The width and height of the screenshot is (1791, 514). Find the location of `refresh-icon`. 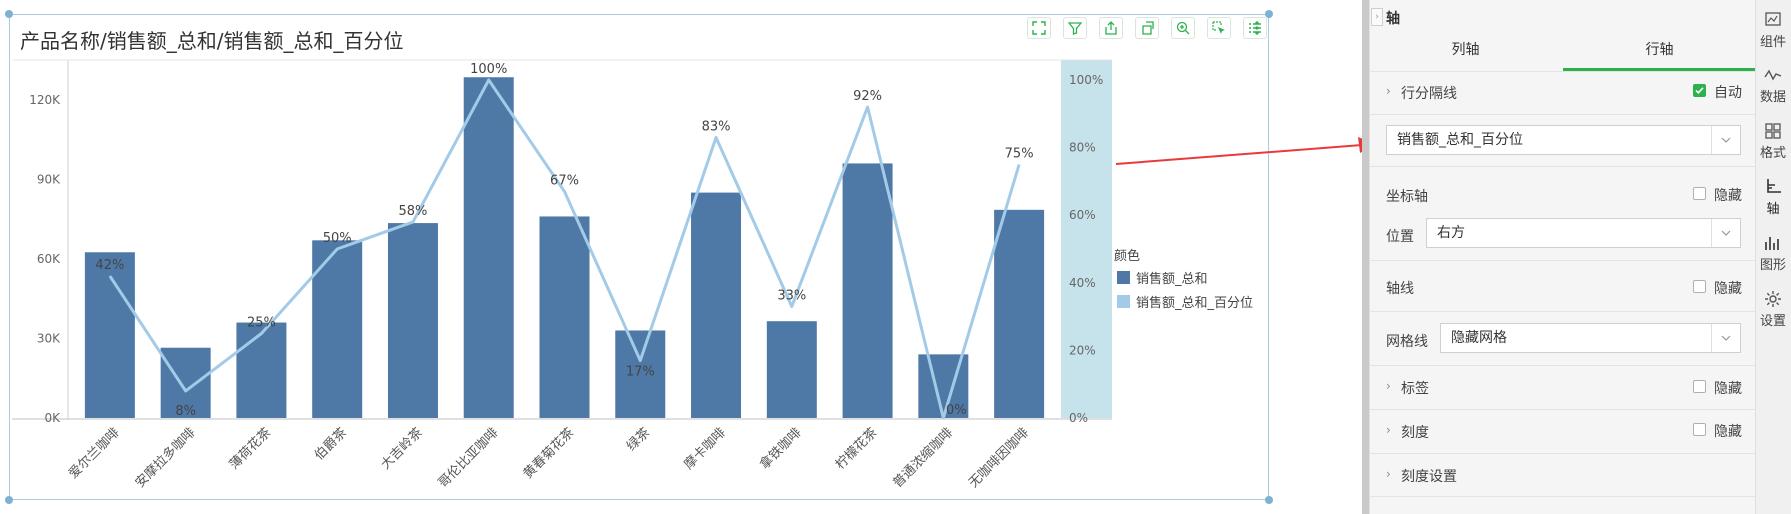

refresh-icon is located at coordinates (1148, 28).